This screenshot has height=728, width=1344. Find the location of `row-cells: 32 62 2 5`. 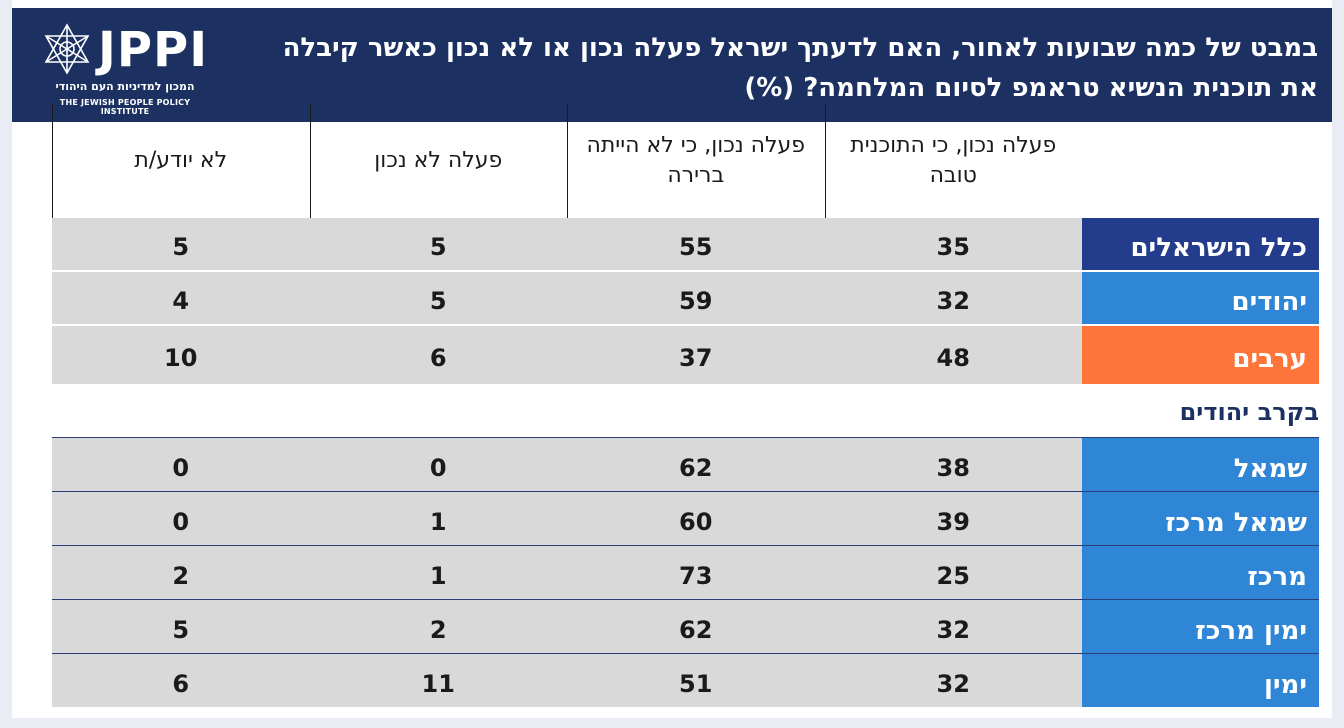

row-cells: 32 62 2 5 is located at coordinates (567, 626).